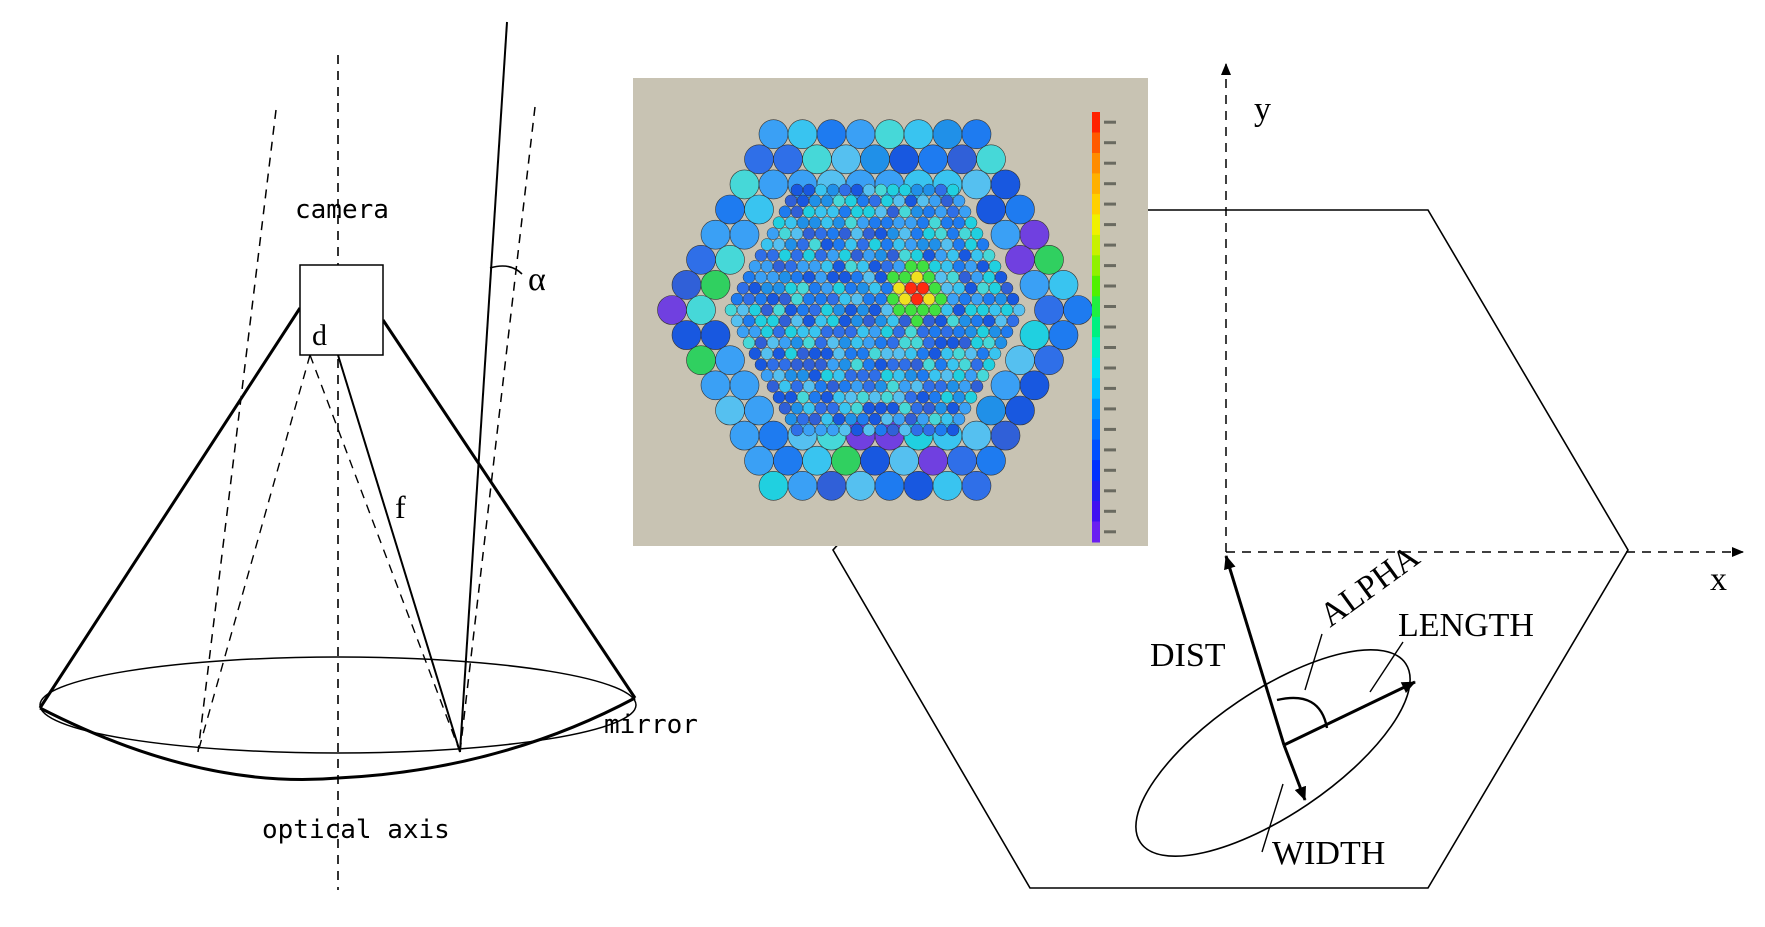 The height and width of the screenshot is (927, 1765). I want to click on mirror-curve, so click(337, 739).